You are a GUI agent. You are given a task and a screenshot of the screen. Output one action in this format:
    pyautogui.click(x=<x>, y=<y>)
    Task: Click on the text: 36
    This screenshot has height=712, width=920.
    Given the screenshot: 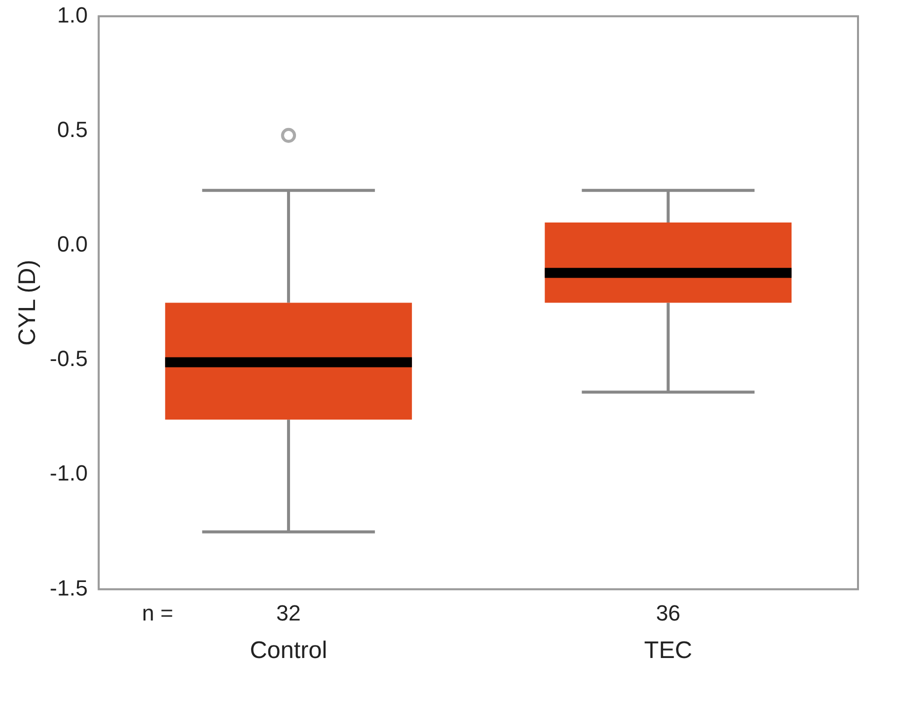 What is the action you would take?
    pyautogui.click(x=668, y=613)
    